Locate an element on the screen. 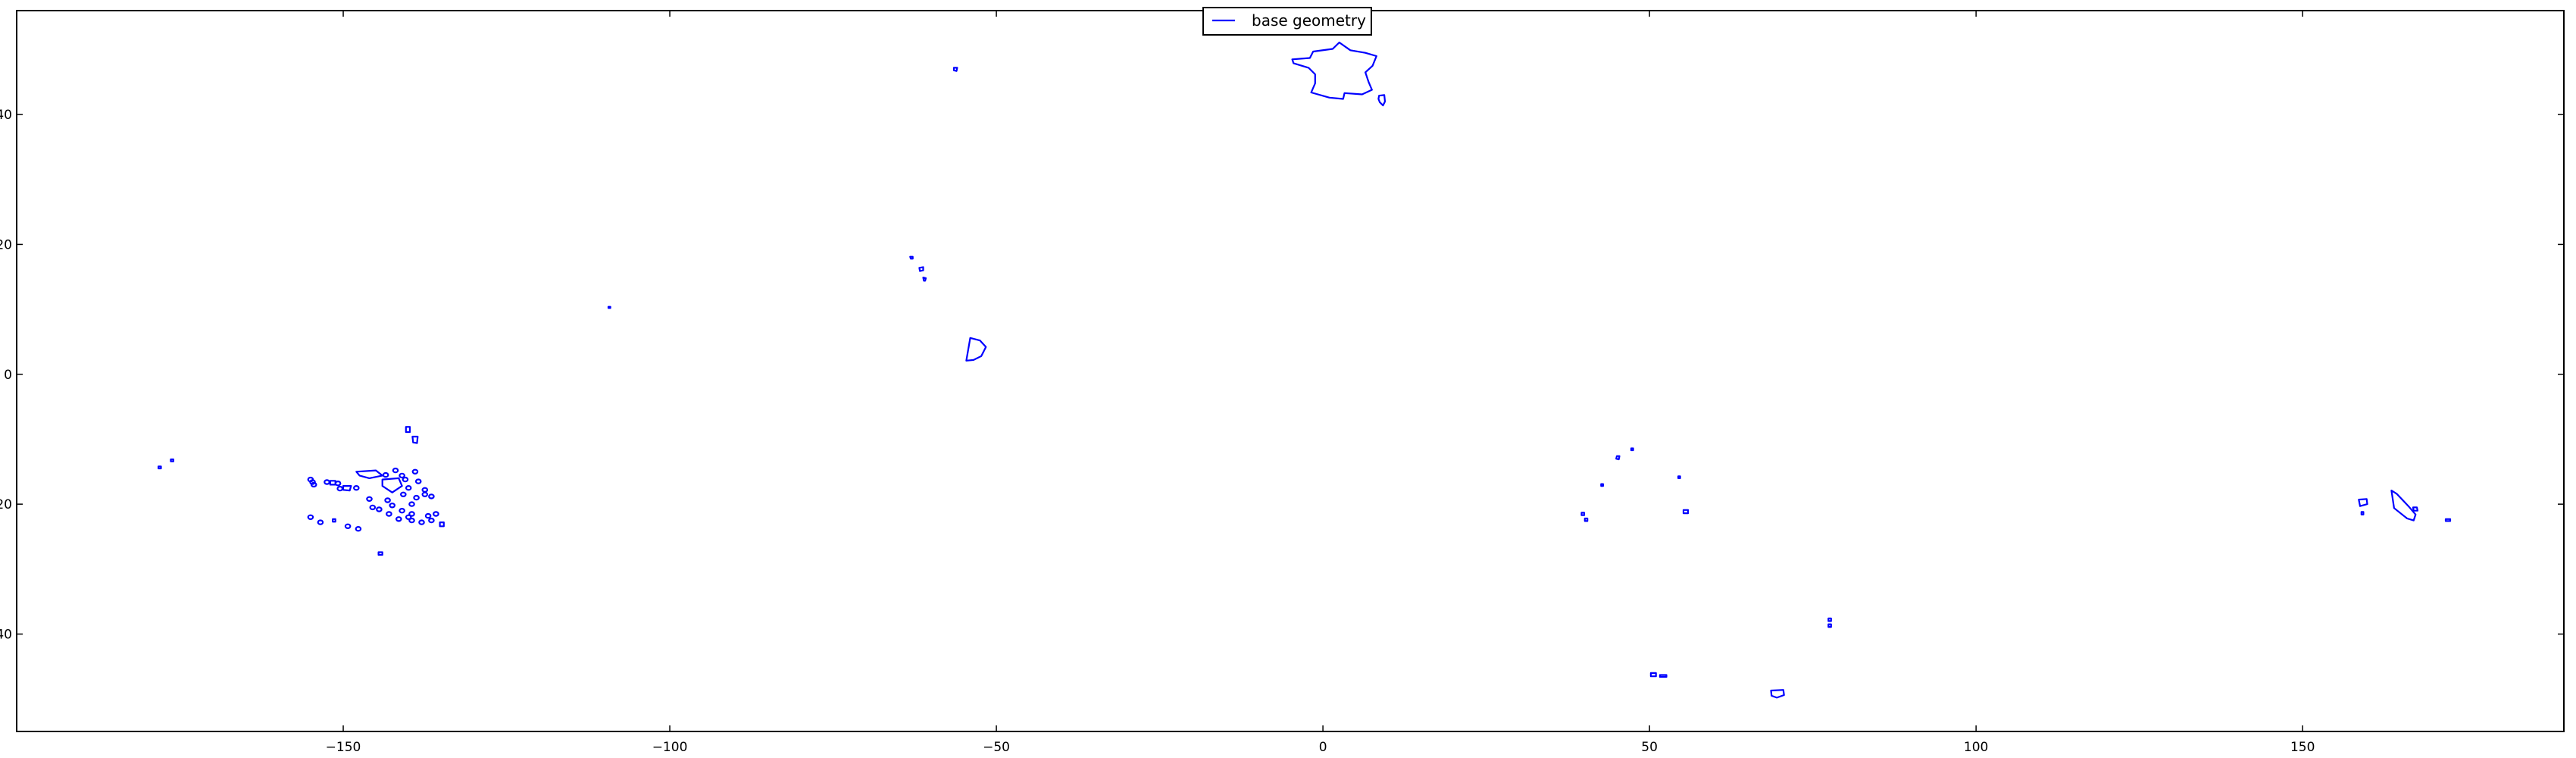 Image resolution: width=2576 pixels, height=758 pixels. y-tick-label: −20 is located at coordinates (6, 504).